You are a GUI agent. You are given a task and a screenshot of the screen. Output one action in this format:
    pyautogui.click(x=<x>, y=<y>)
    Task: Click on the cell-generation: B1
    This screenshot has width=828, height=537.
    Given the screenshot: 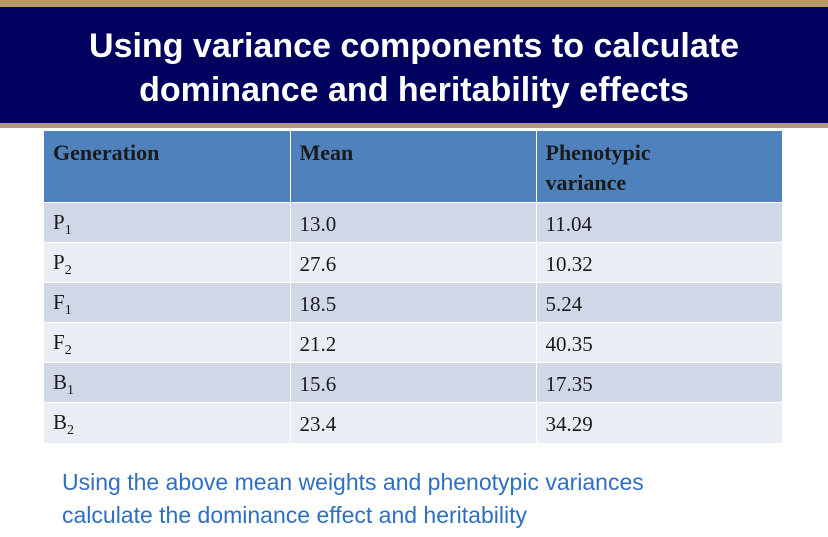 What is the action you would take?
    pyautogui.click(x=167, y=382)
    